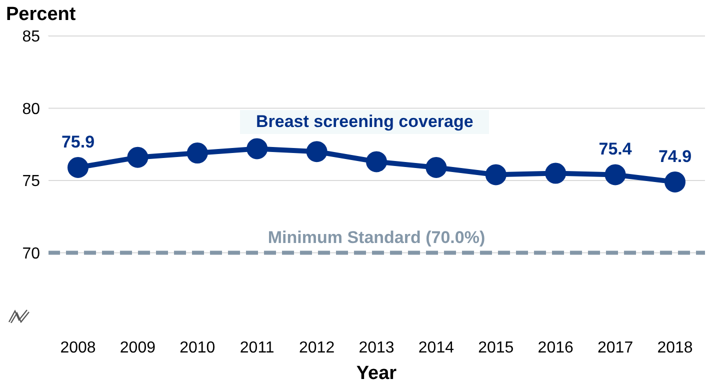 This screenshot has width=715, height=385. I want to click on data-label: 74.9, so click(675, 156).